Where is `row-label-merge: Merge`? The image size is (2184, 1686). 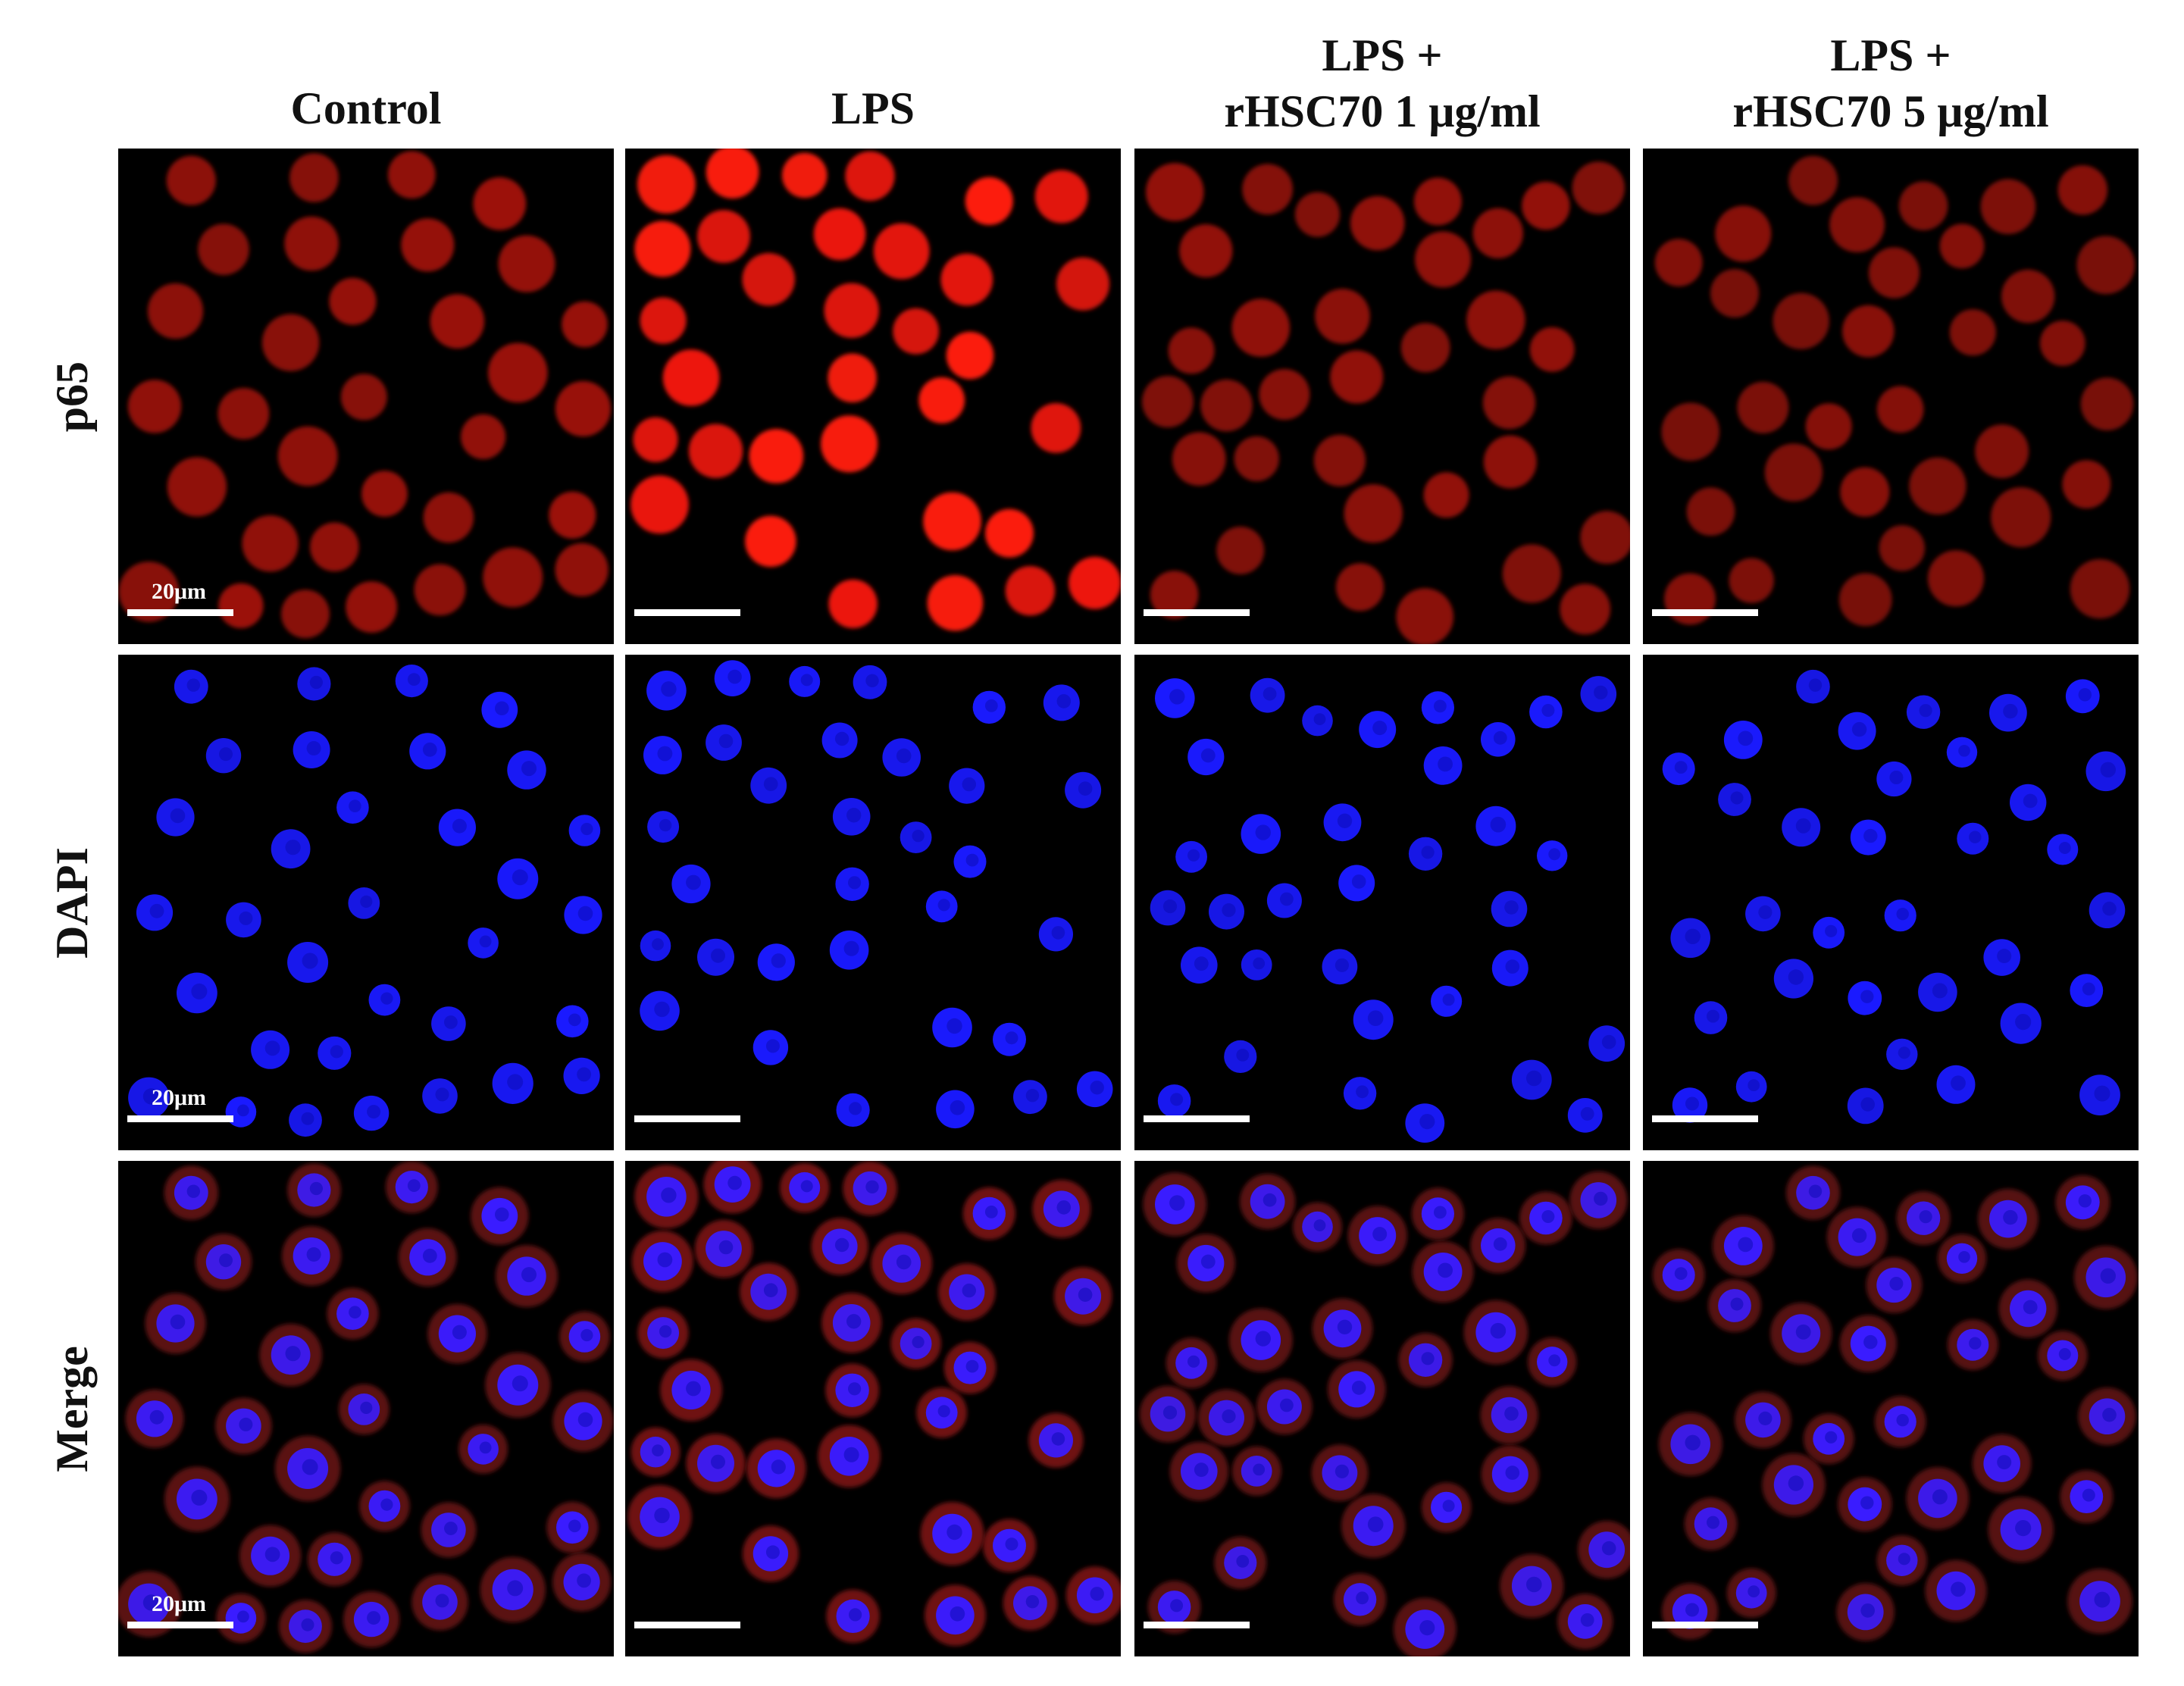
row-label-merge: Merge is located at coordinates (71, 1408).